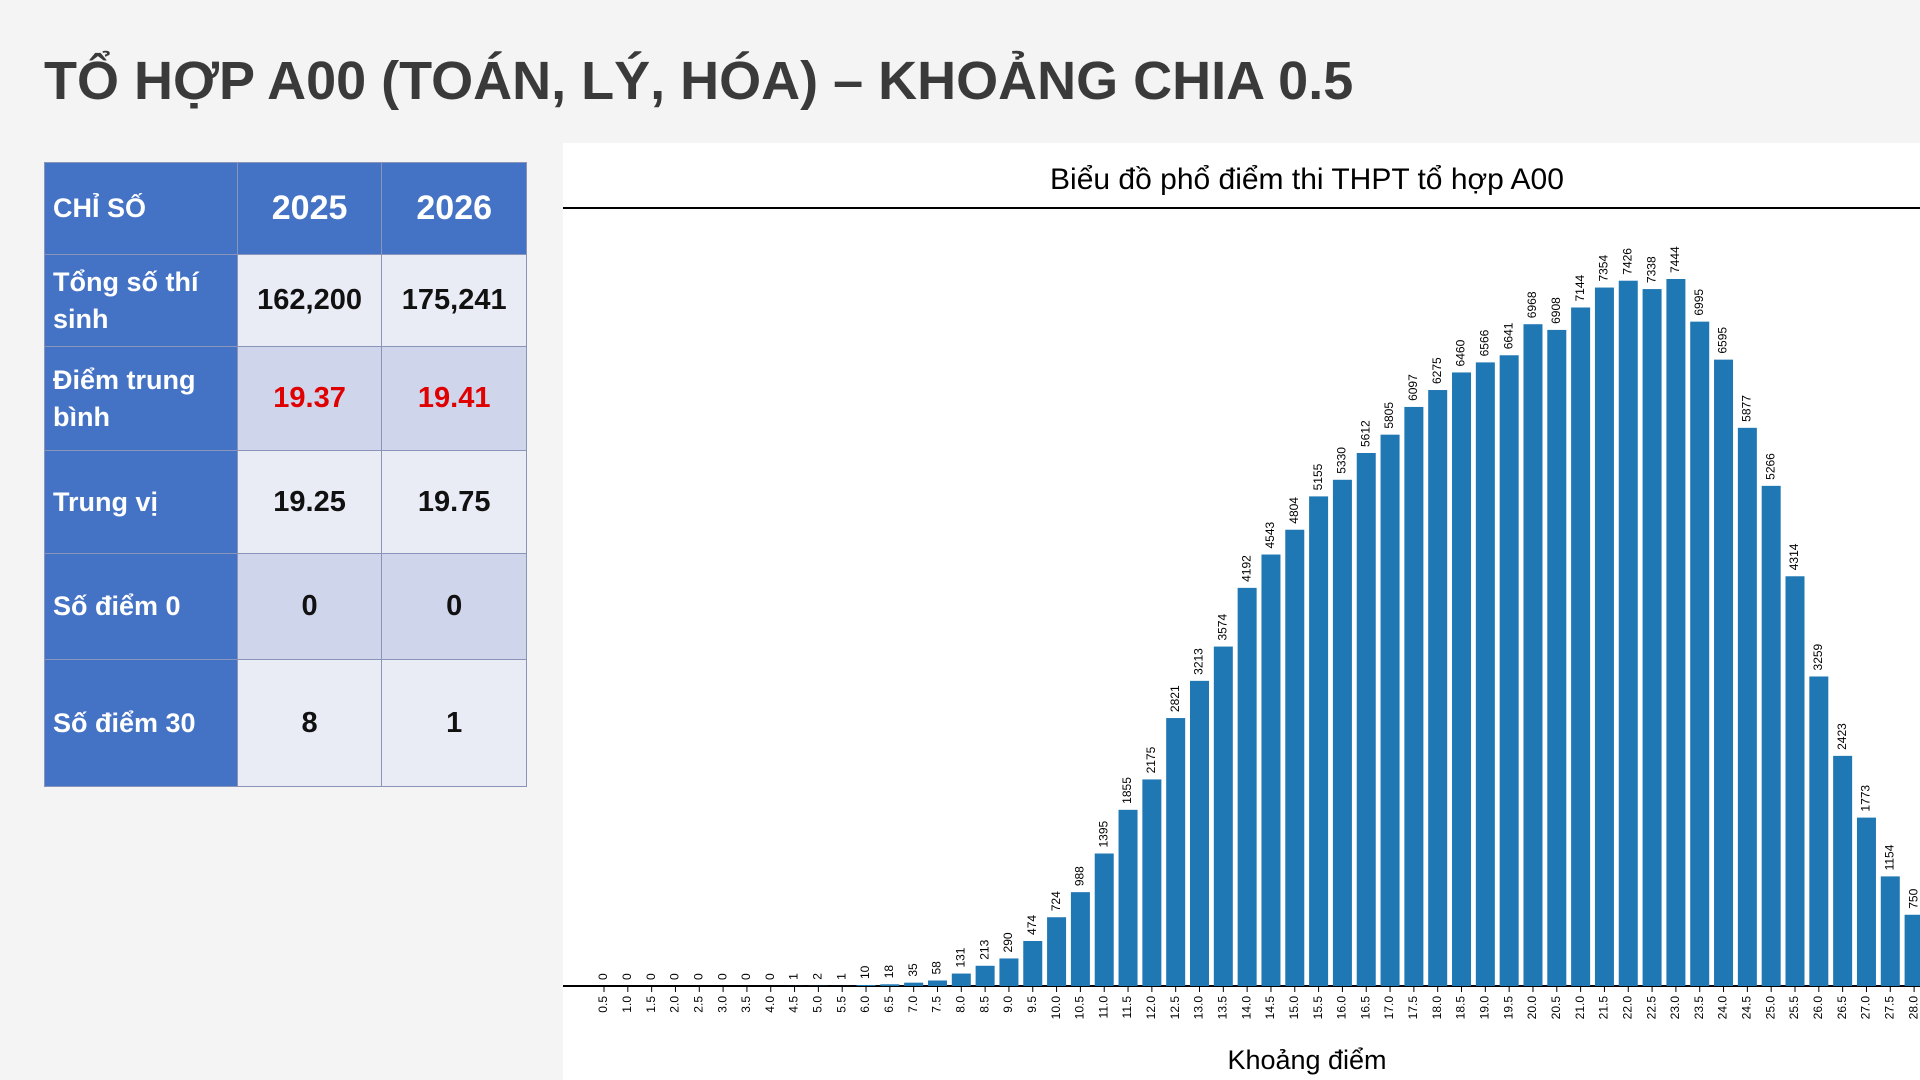 The width and height of the screenshot is (1920, 1080). I want to click on value-label: 58, so click(937, 968).